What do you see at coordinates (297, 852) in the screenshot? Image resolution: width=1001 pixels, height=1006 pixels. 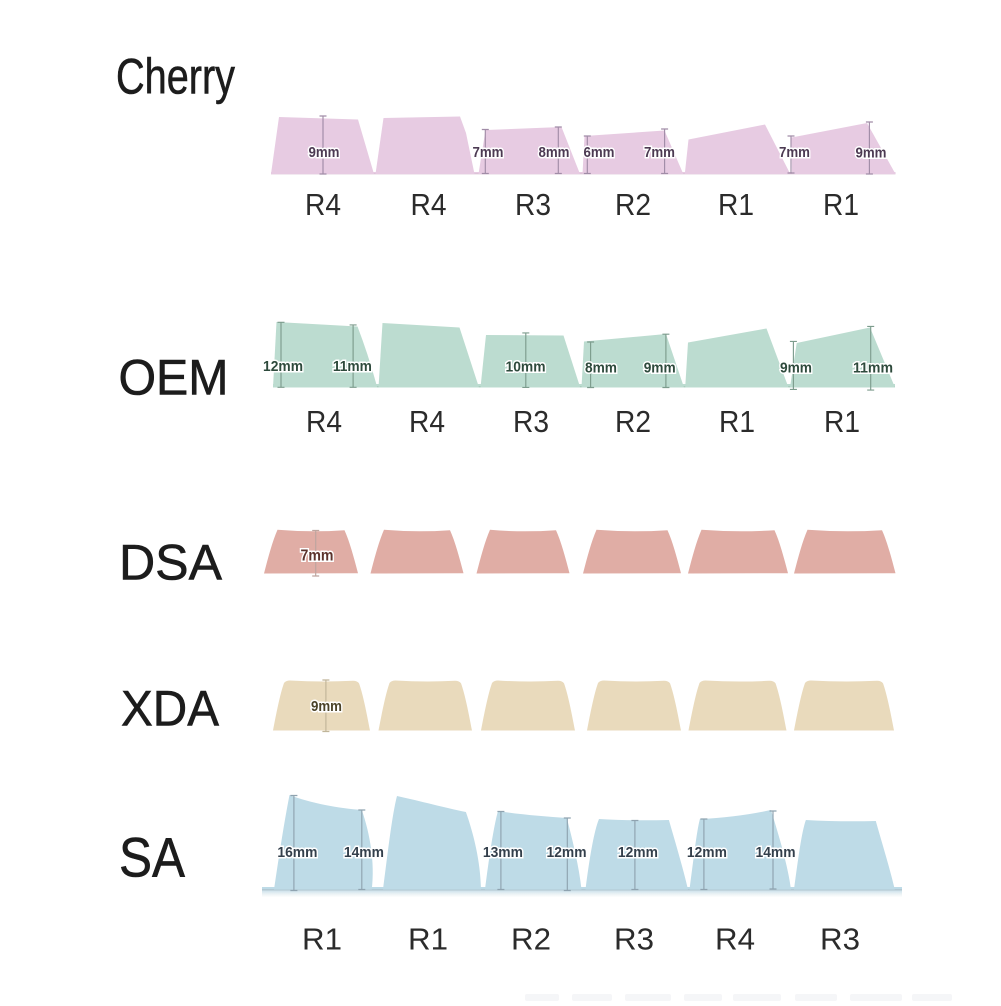 I see `svg-text: 16mm` at bounding box center [297, 852].